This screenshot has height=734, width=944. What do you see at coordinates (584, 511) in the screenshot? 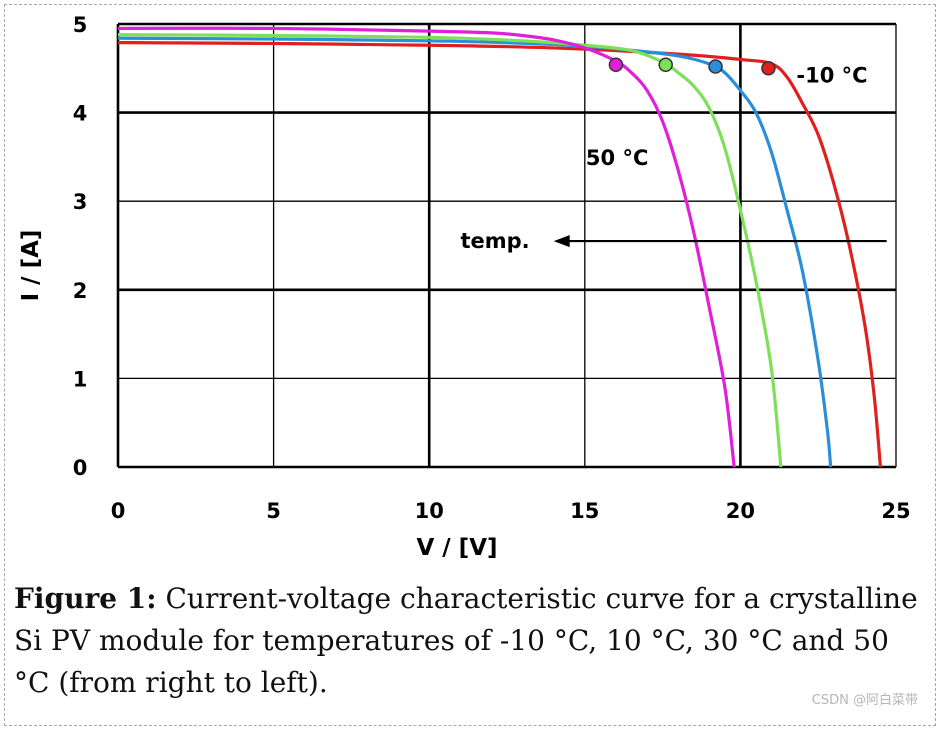
I see `x-tick-label: 15` at bounding box center [584, 511].